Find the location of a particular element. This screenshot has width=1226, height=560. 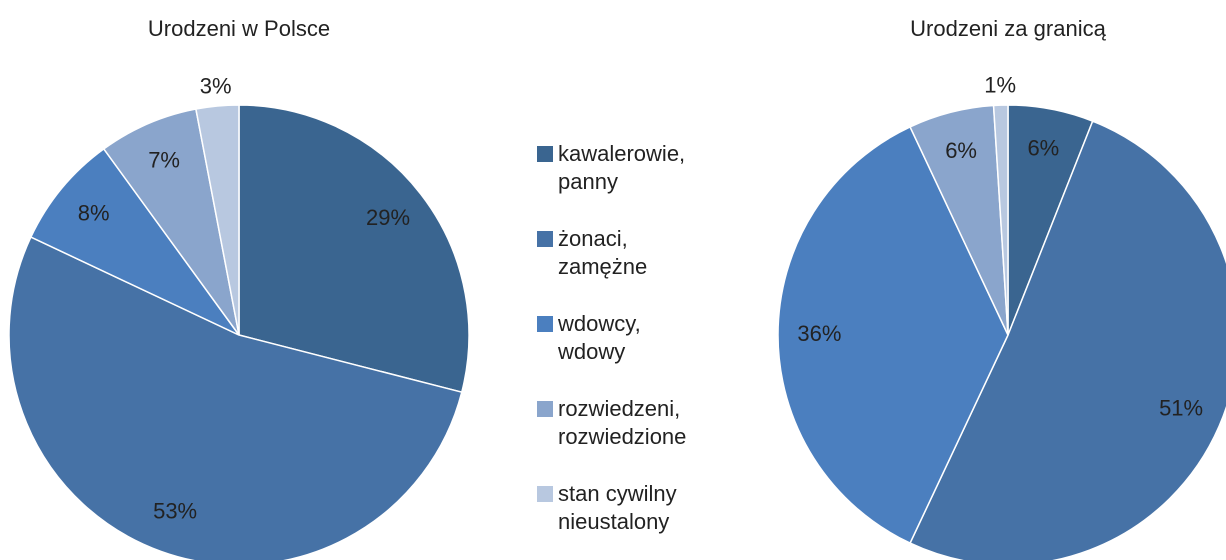

data-label: 53% is located at coordinates (175, 510).